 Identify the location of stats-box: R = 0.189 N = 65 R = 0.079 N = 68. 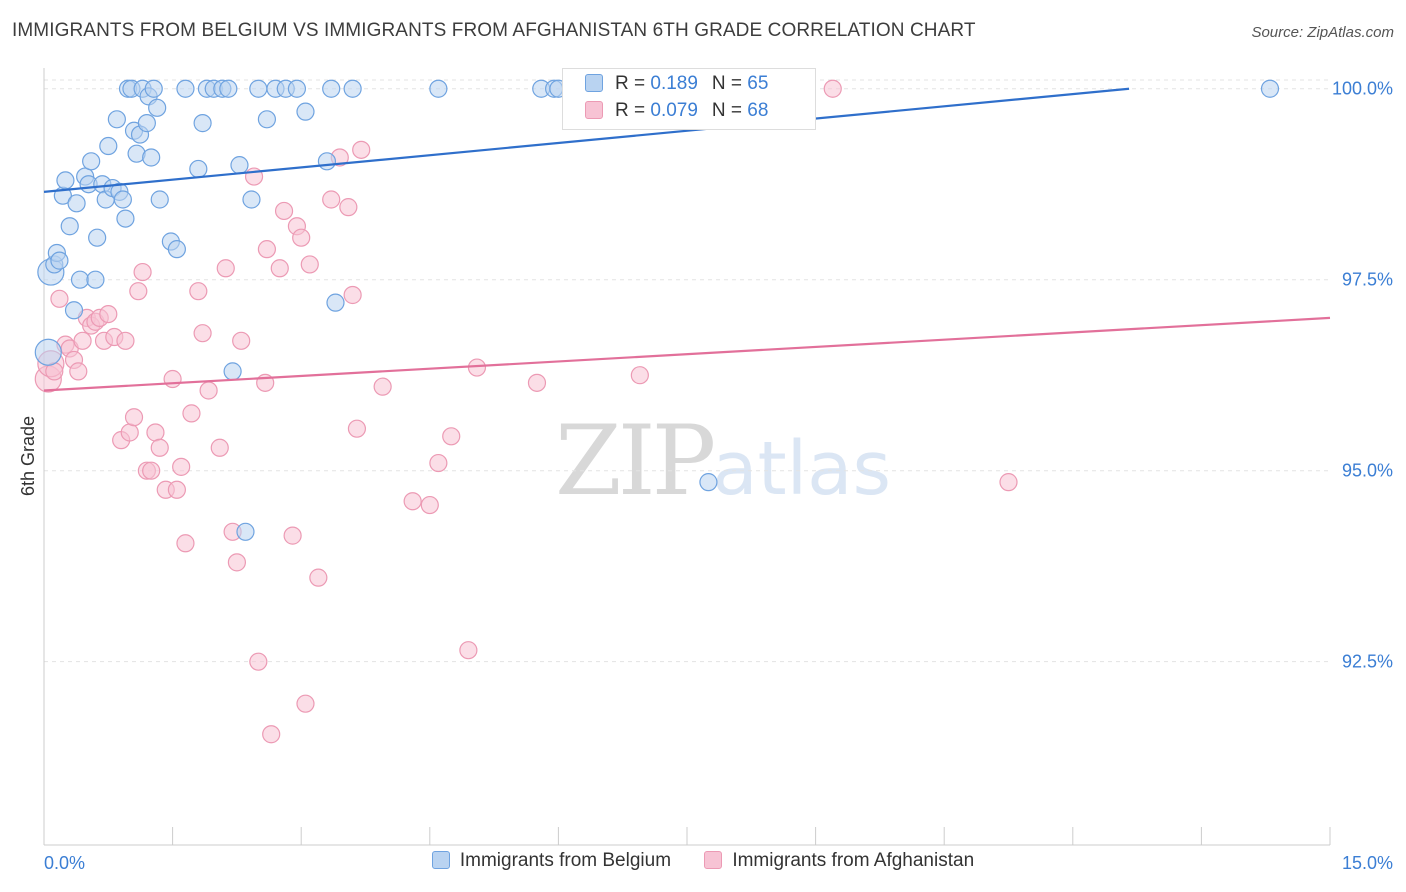
(689, 99).